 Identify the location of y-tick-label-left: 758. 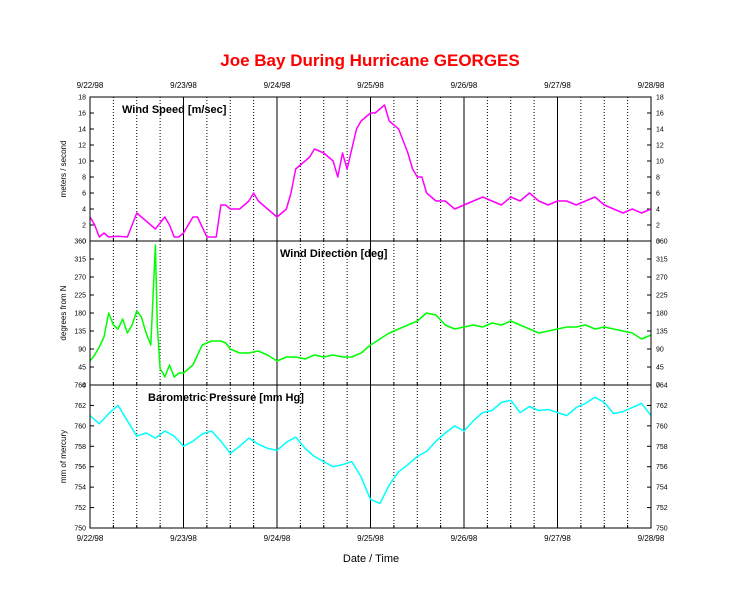
(80, 447).